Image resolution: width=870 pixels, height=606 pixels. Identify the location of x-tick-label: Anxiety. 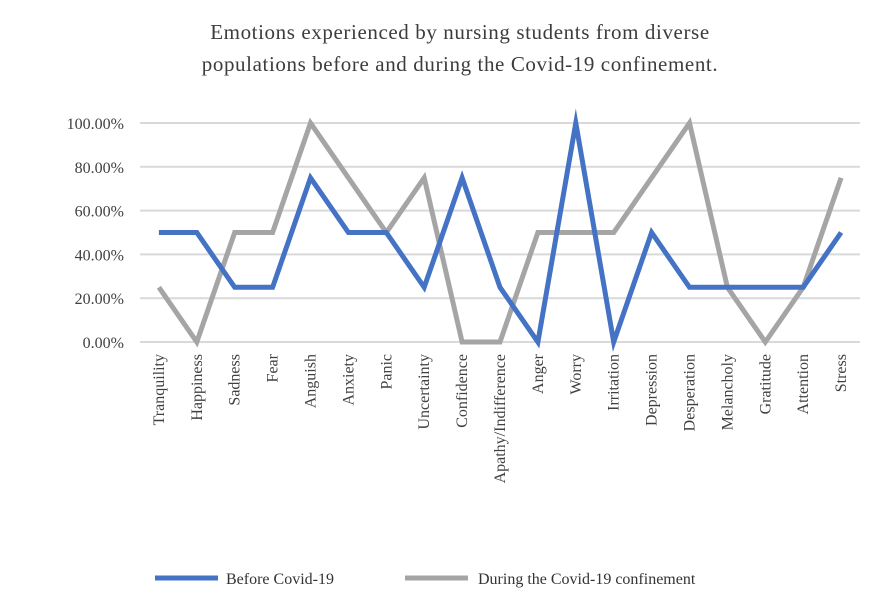
(348, 380).